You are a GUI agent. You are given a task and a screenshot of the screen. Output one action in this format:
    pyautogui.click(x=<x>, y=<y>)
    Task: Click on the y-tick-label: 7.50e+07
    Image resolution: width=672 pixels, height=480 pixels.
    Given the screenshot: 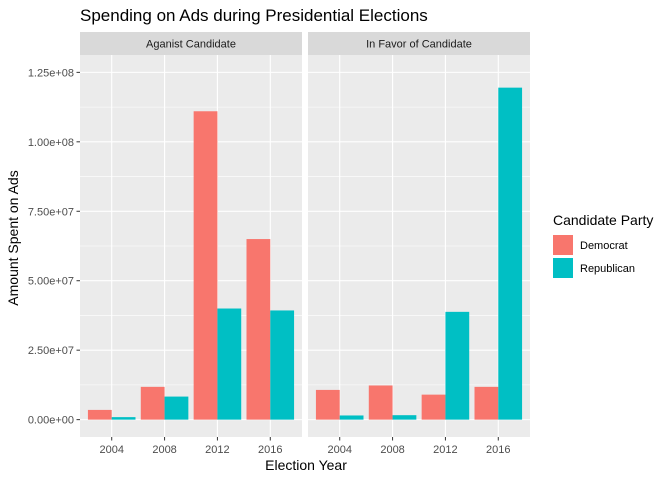 What is the action you would take?
    pyautogui.click(x=51, y=212)
    